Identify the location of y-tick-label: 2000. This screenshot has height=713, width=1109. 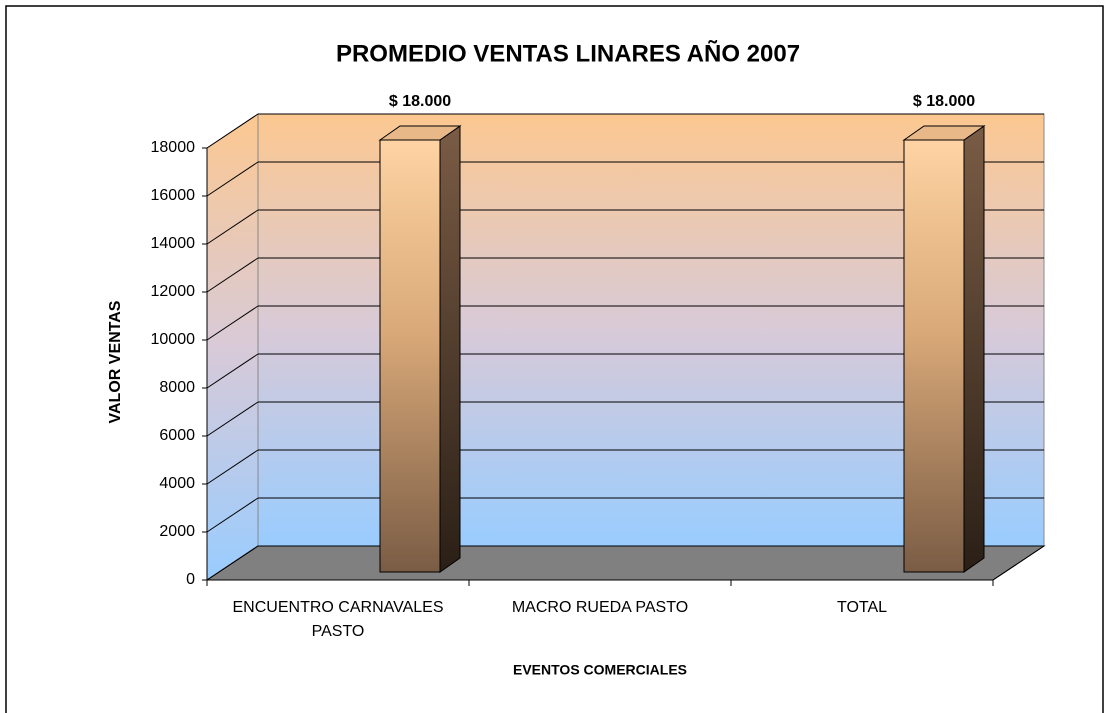
(177, 531).